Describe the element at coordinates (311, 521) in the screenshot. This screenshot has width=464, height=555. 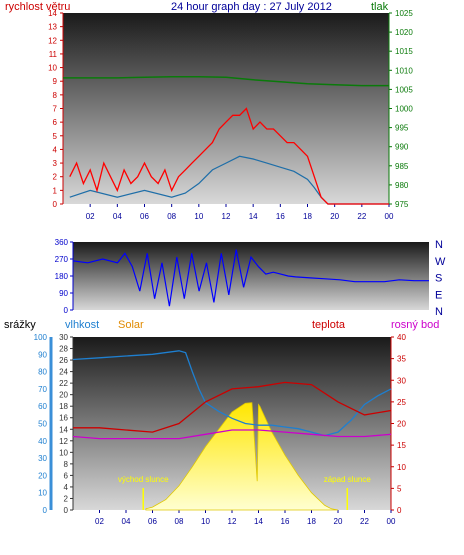
I see `bottom-x-tick-label: 18` at that location.